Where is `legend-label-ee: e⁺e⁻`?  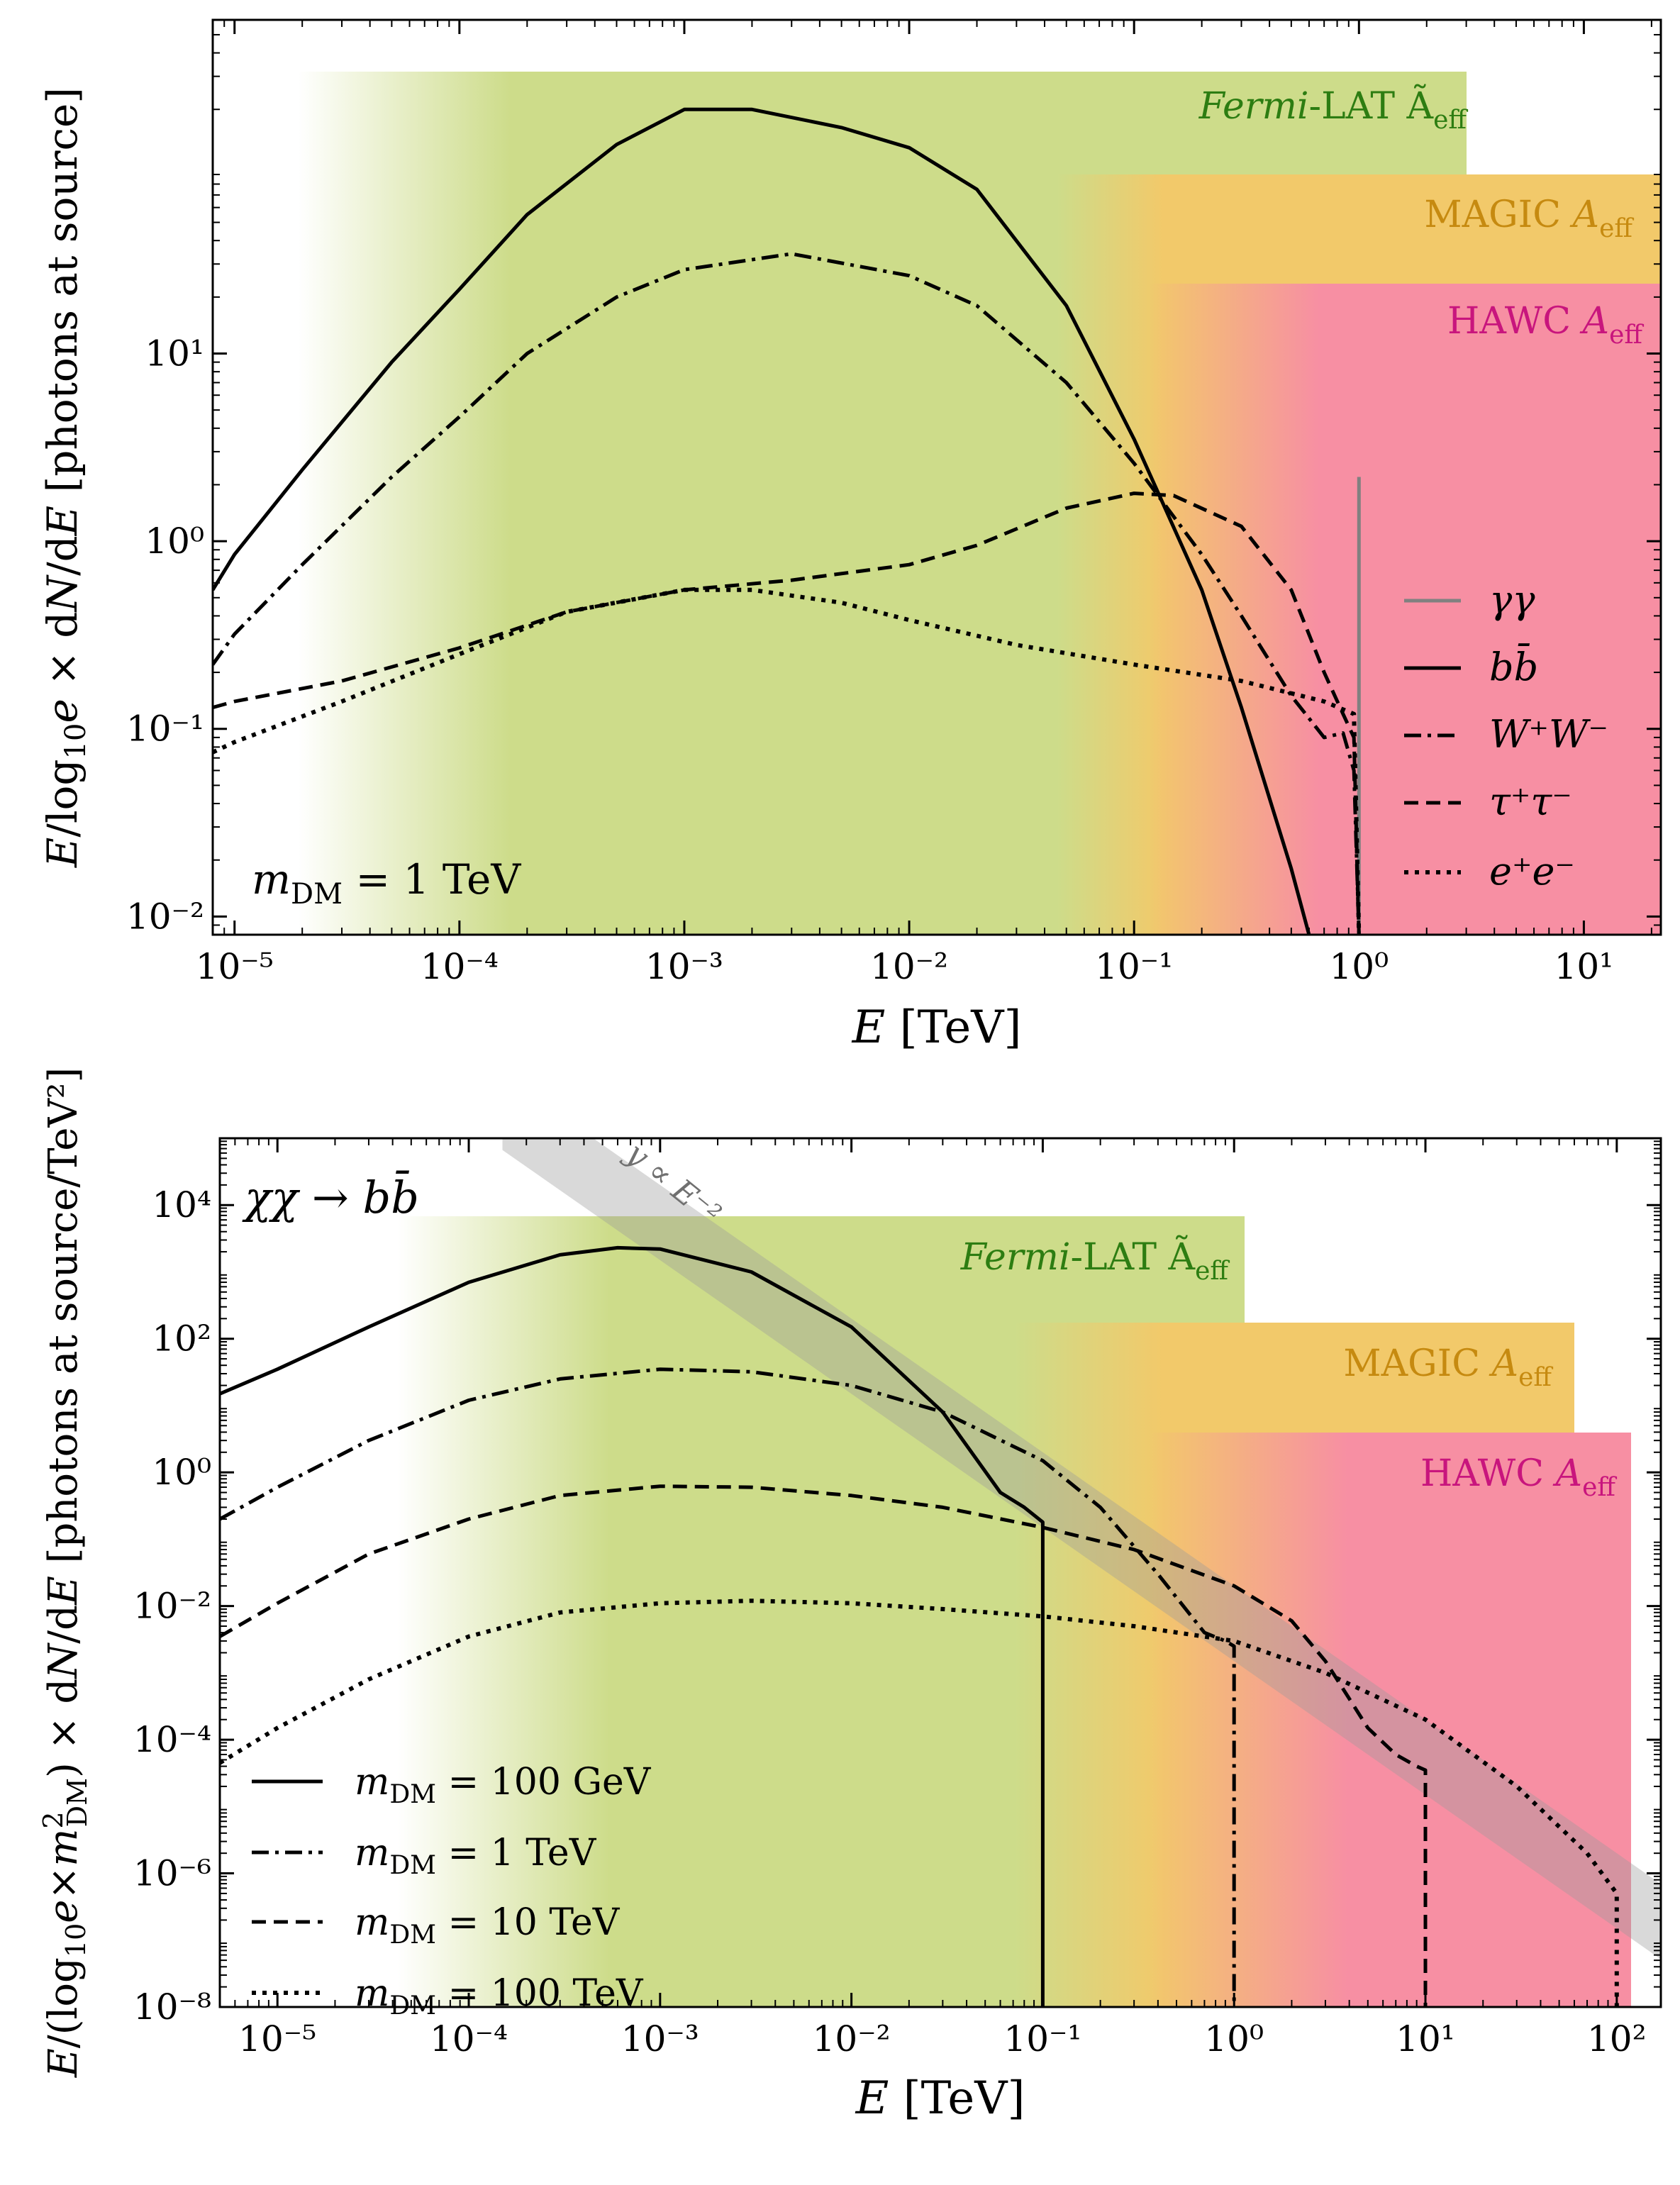
legend-label-ee: e⁺e⁻ is located at coordinates (1532, 871).